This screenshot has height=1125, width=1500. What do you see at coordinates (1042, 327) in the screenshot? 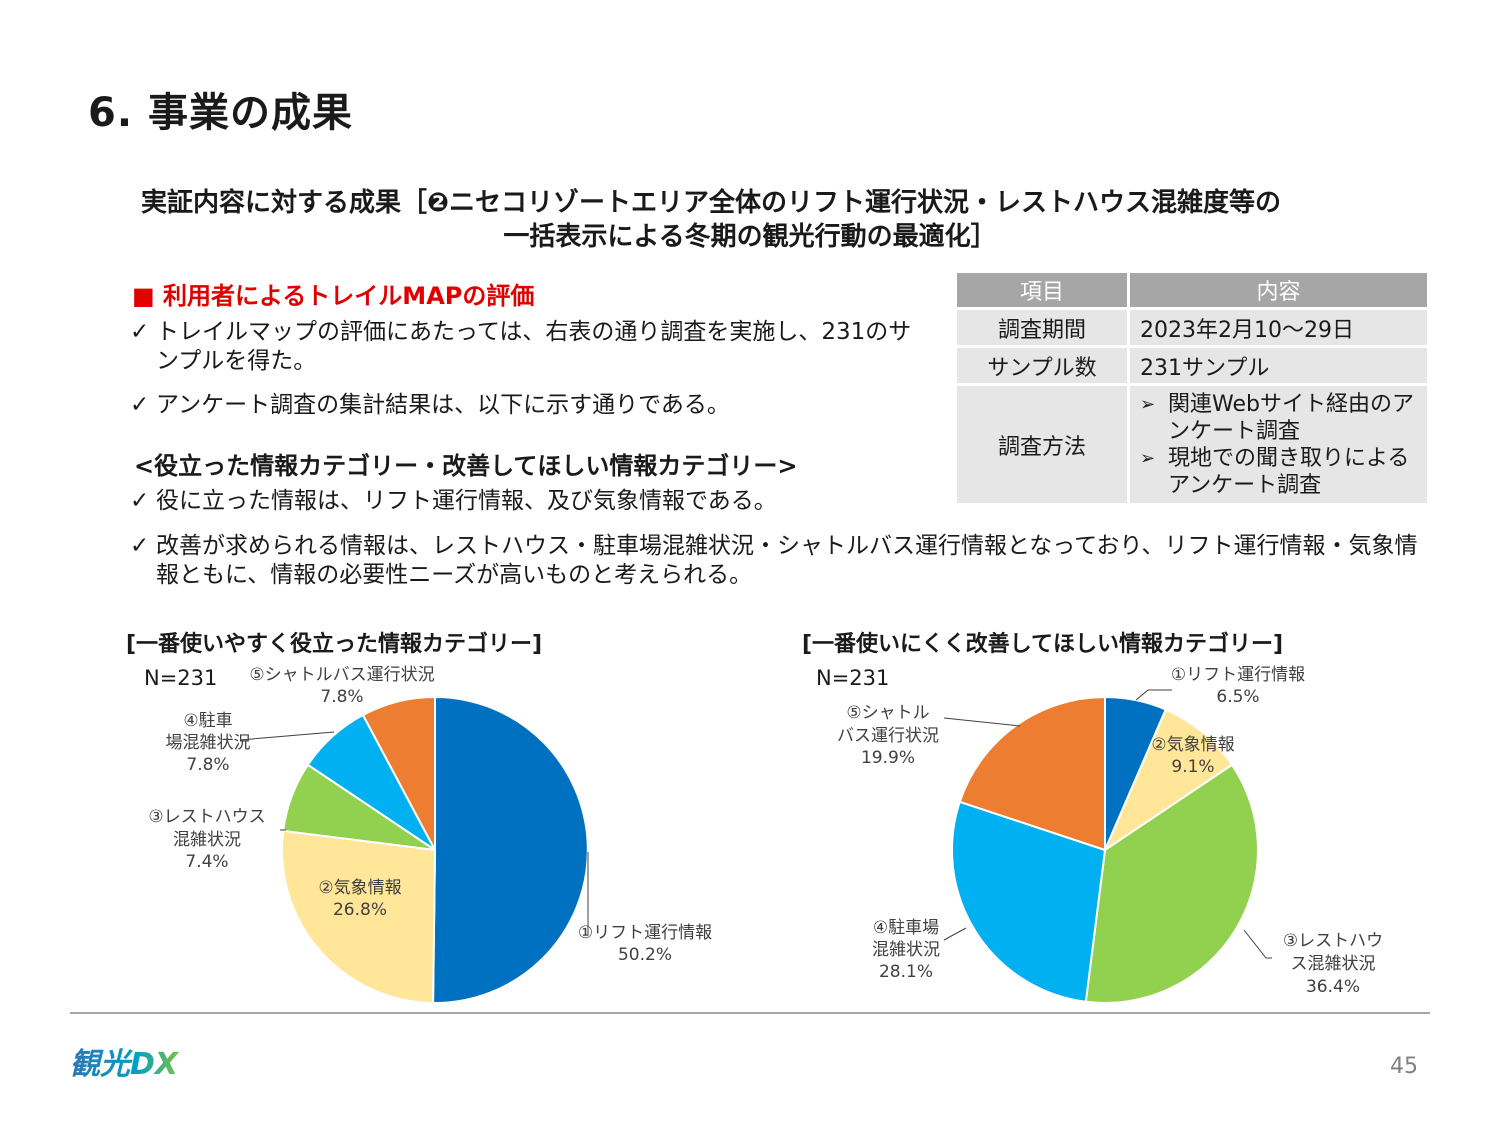
I see `table-cell-item: 調査期間` at bounding box center [1042, 327].